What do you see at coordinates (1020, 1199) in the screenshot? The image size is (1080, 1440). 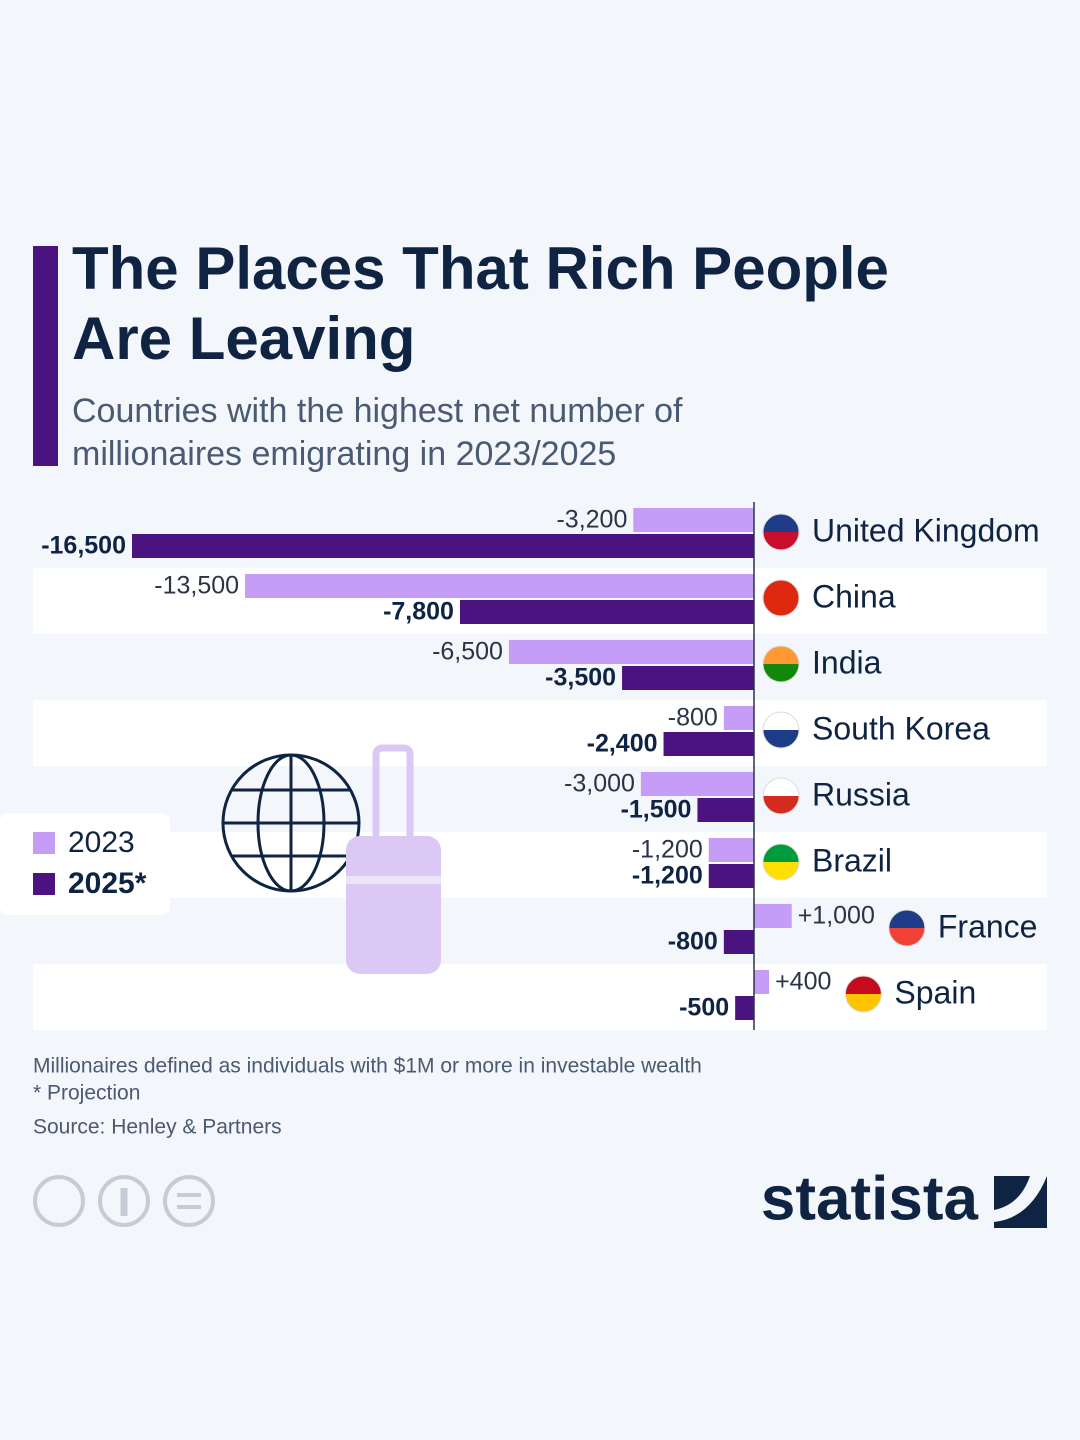 I see `brand-mark` at bounding box center [1020, 1199].